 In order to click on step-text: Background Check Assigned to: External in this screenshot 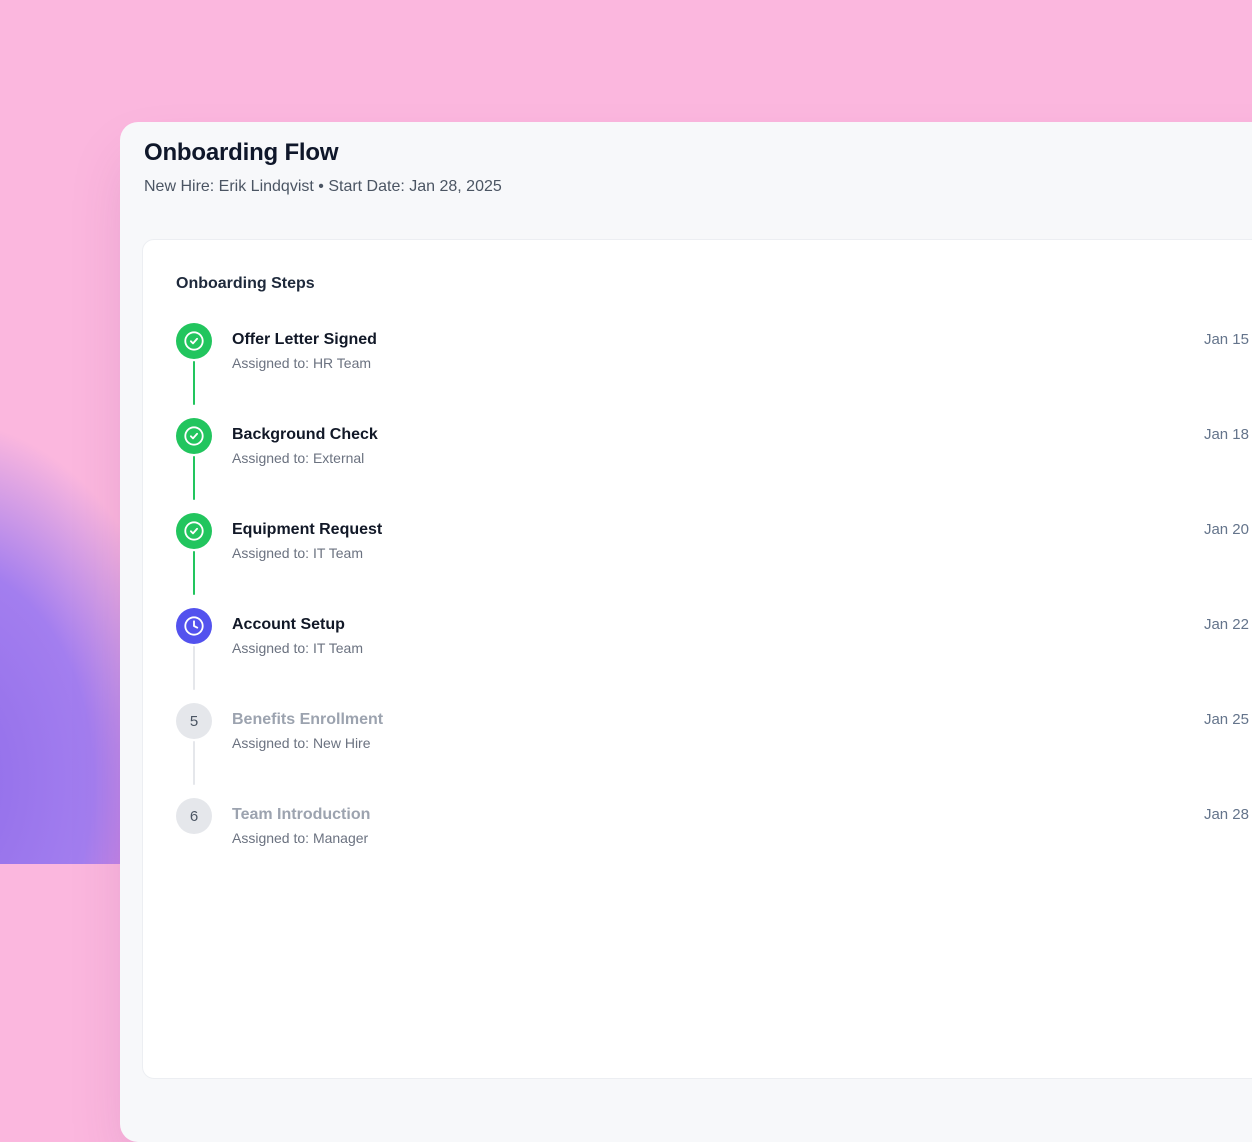, I will do `click(305, 443)`.